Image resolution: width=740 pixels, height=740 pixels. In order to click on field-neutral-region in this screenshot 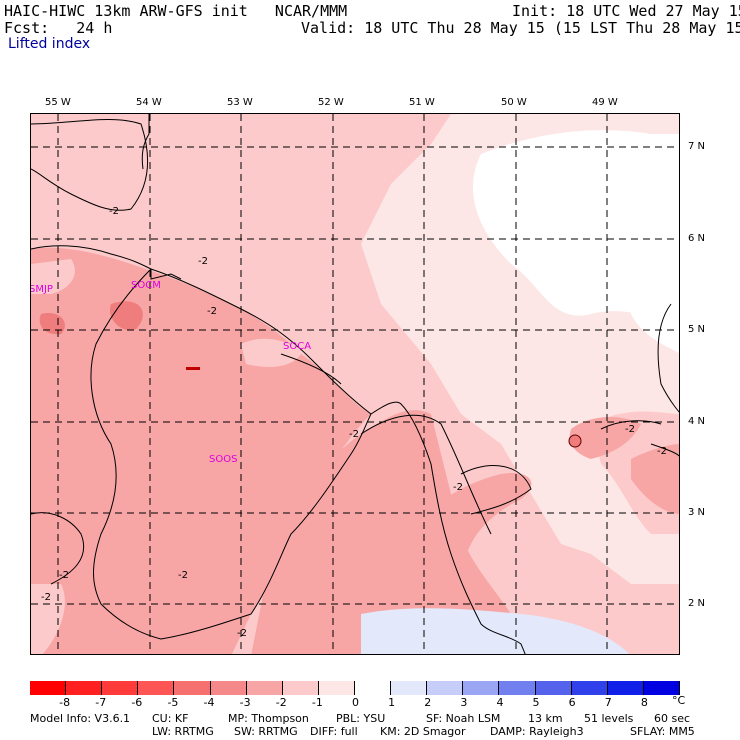, I will do `click(576, 223)`.